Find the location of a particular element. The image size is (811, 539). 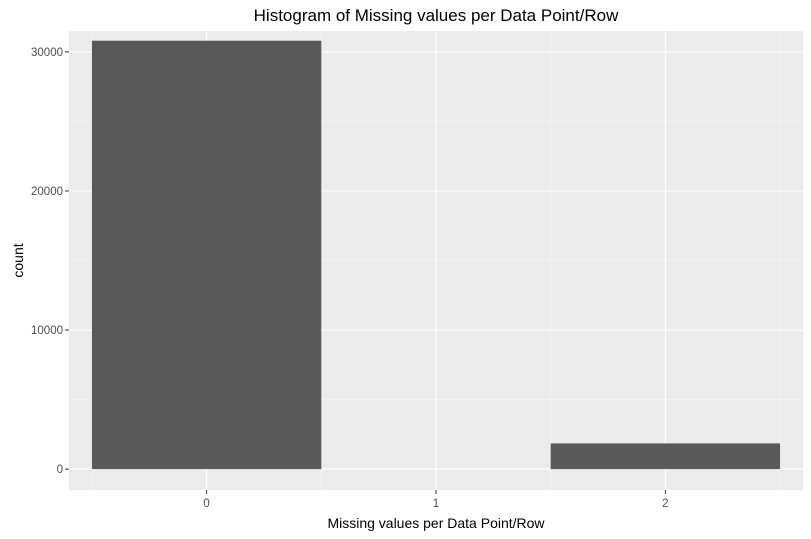

y-tick-label: 20000 is located at coordinates (47, 192).